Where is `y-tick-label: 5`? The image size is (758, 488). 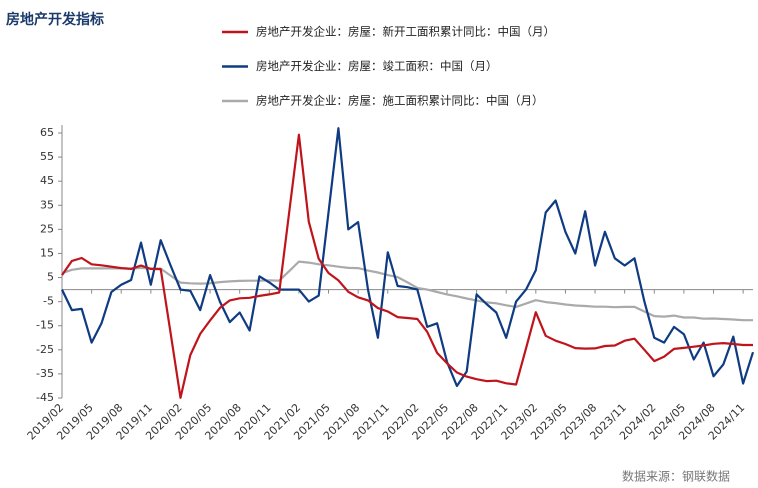
y-tick-label: 5 is located at coordinates (50, 277).